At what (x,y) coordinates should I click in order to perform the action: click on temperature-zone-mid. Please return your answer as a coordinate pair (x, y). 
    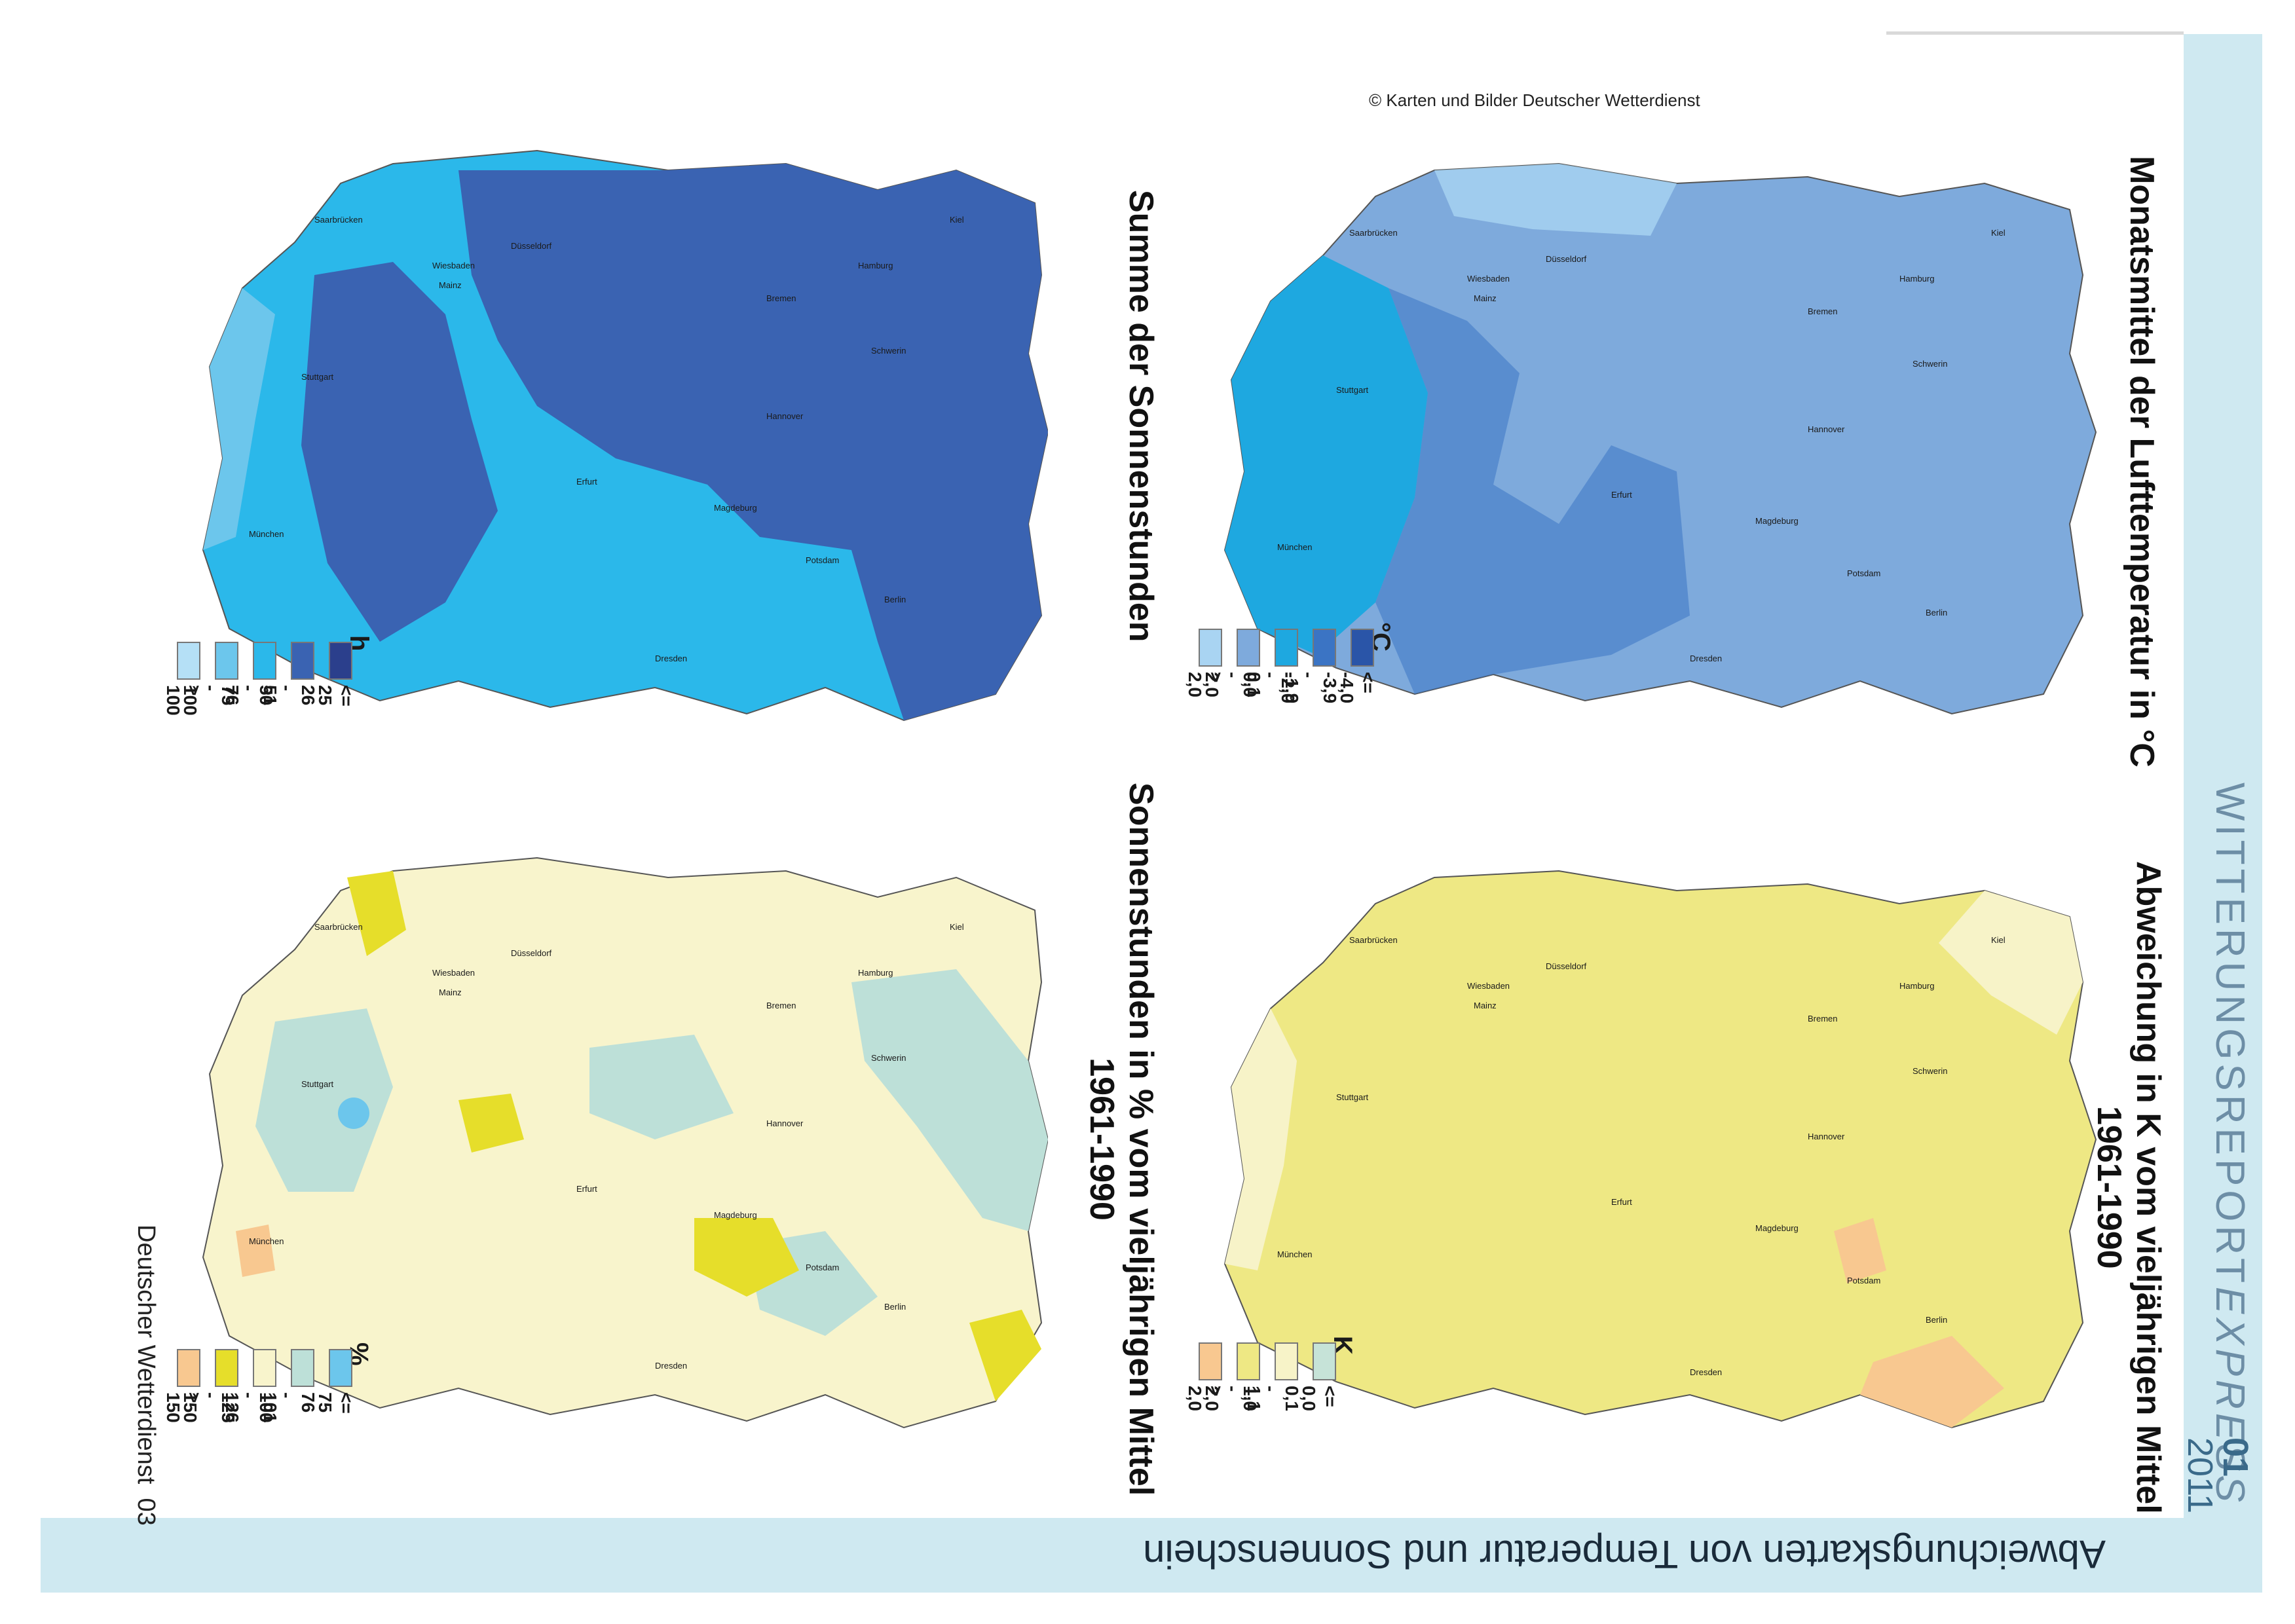
    Looking at the image, I should click on (1532, 491).